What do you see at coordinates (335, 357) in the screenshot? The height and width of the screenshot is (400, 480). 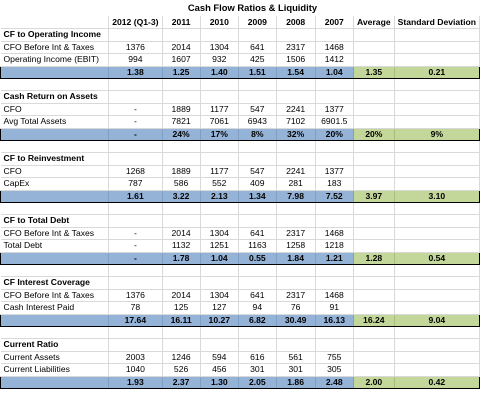 I see `value-cell: 755` at bounding box center [335, 357].